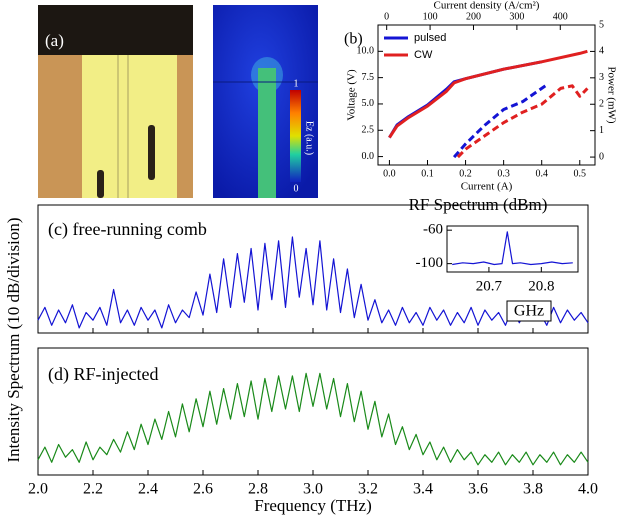  Describe the element at coordinates (127, 229) in the screenshot. I see `panel-label: (c) free-running comb` at that location.